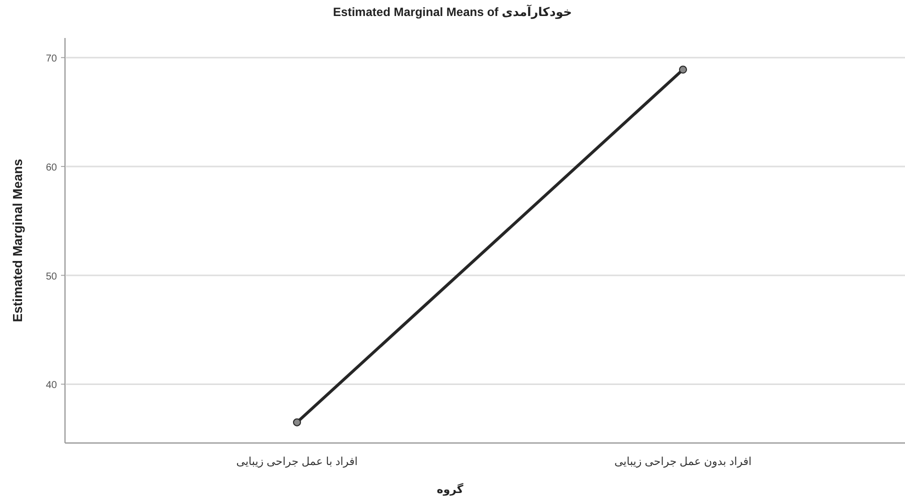 The height and width of the screenshot is (498, 905). What do you see at coordinates (17, 240) in the screenshot?
I see `y-axis-title: Estimated Marginal Means` at bounding box center [17, 240].